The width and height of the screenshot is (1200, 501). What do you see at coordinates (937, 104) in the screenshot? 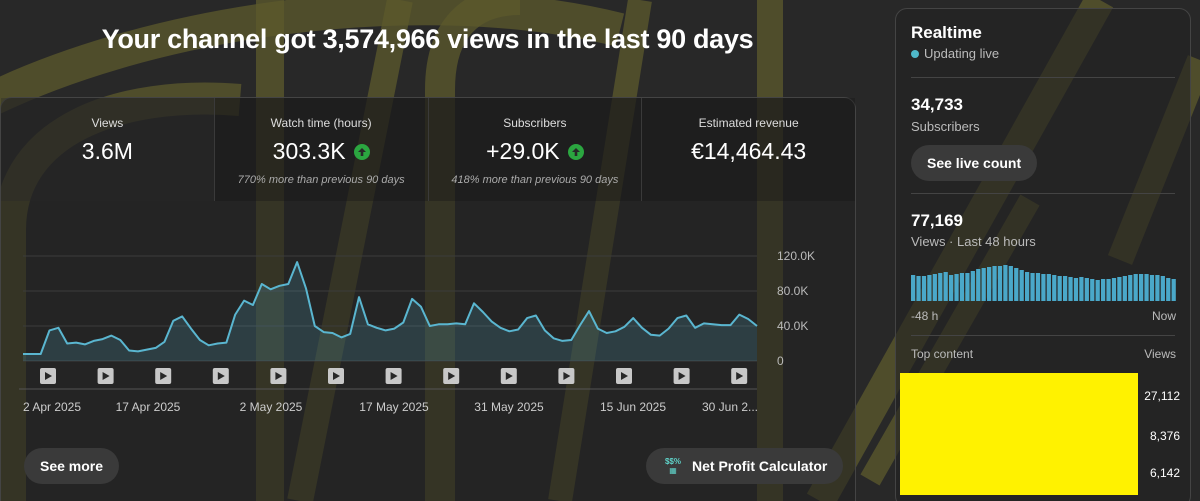
I see `realtime-subscribers-value: 34,733` at bounding box center [937, 104].